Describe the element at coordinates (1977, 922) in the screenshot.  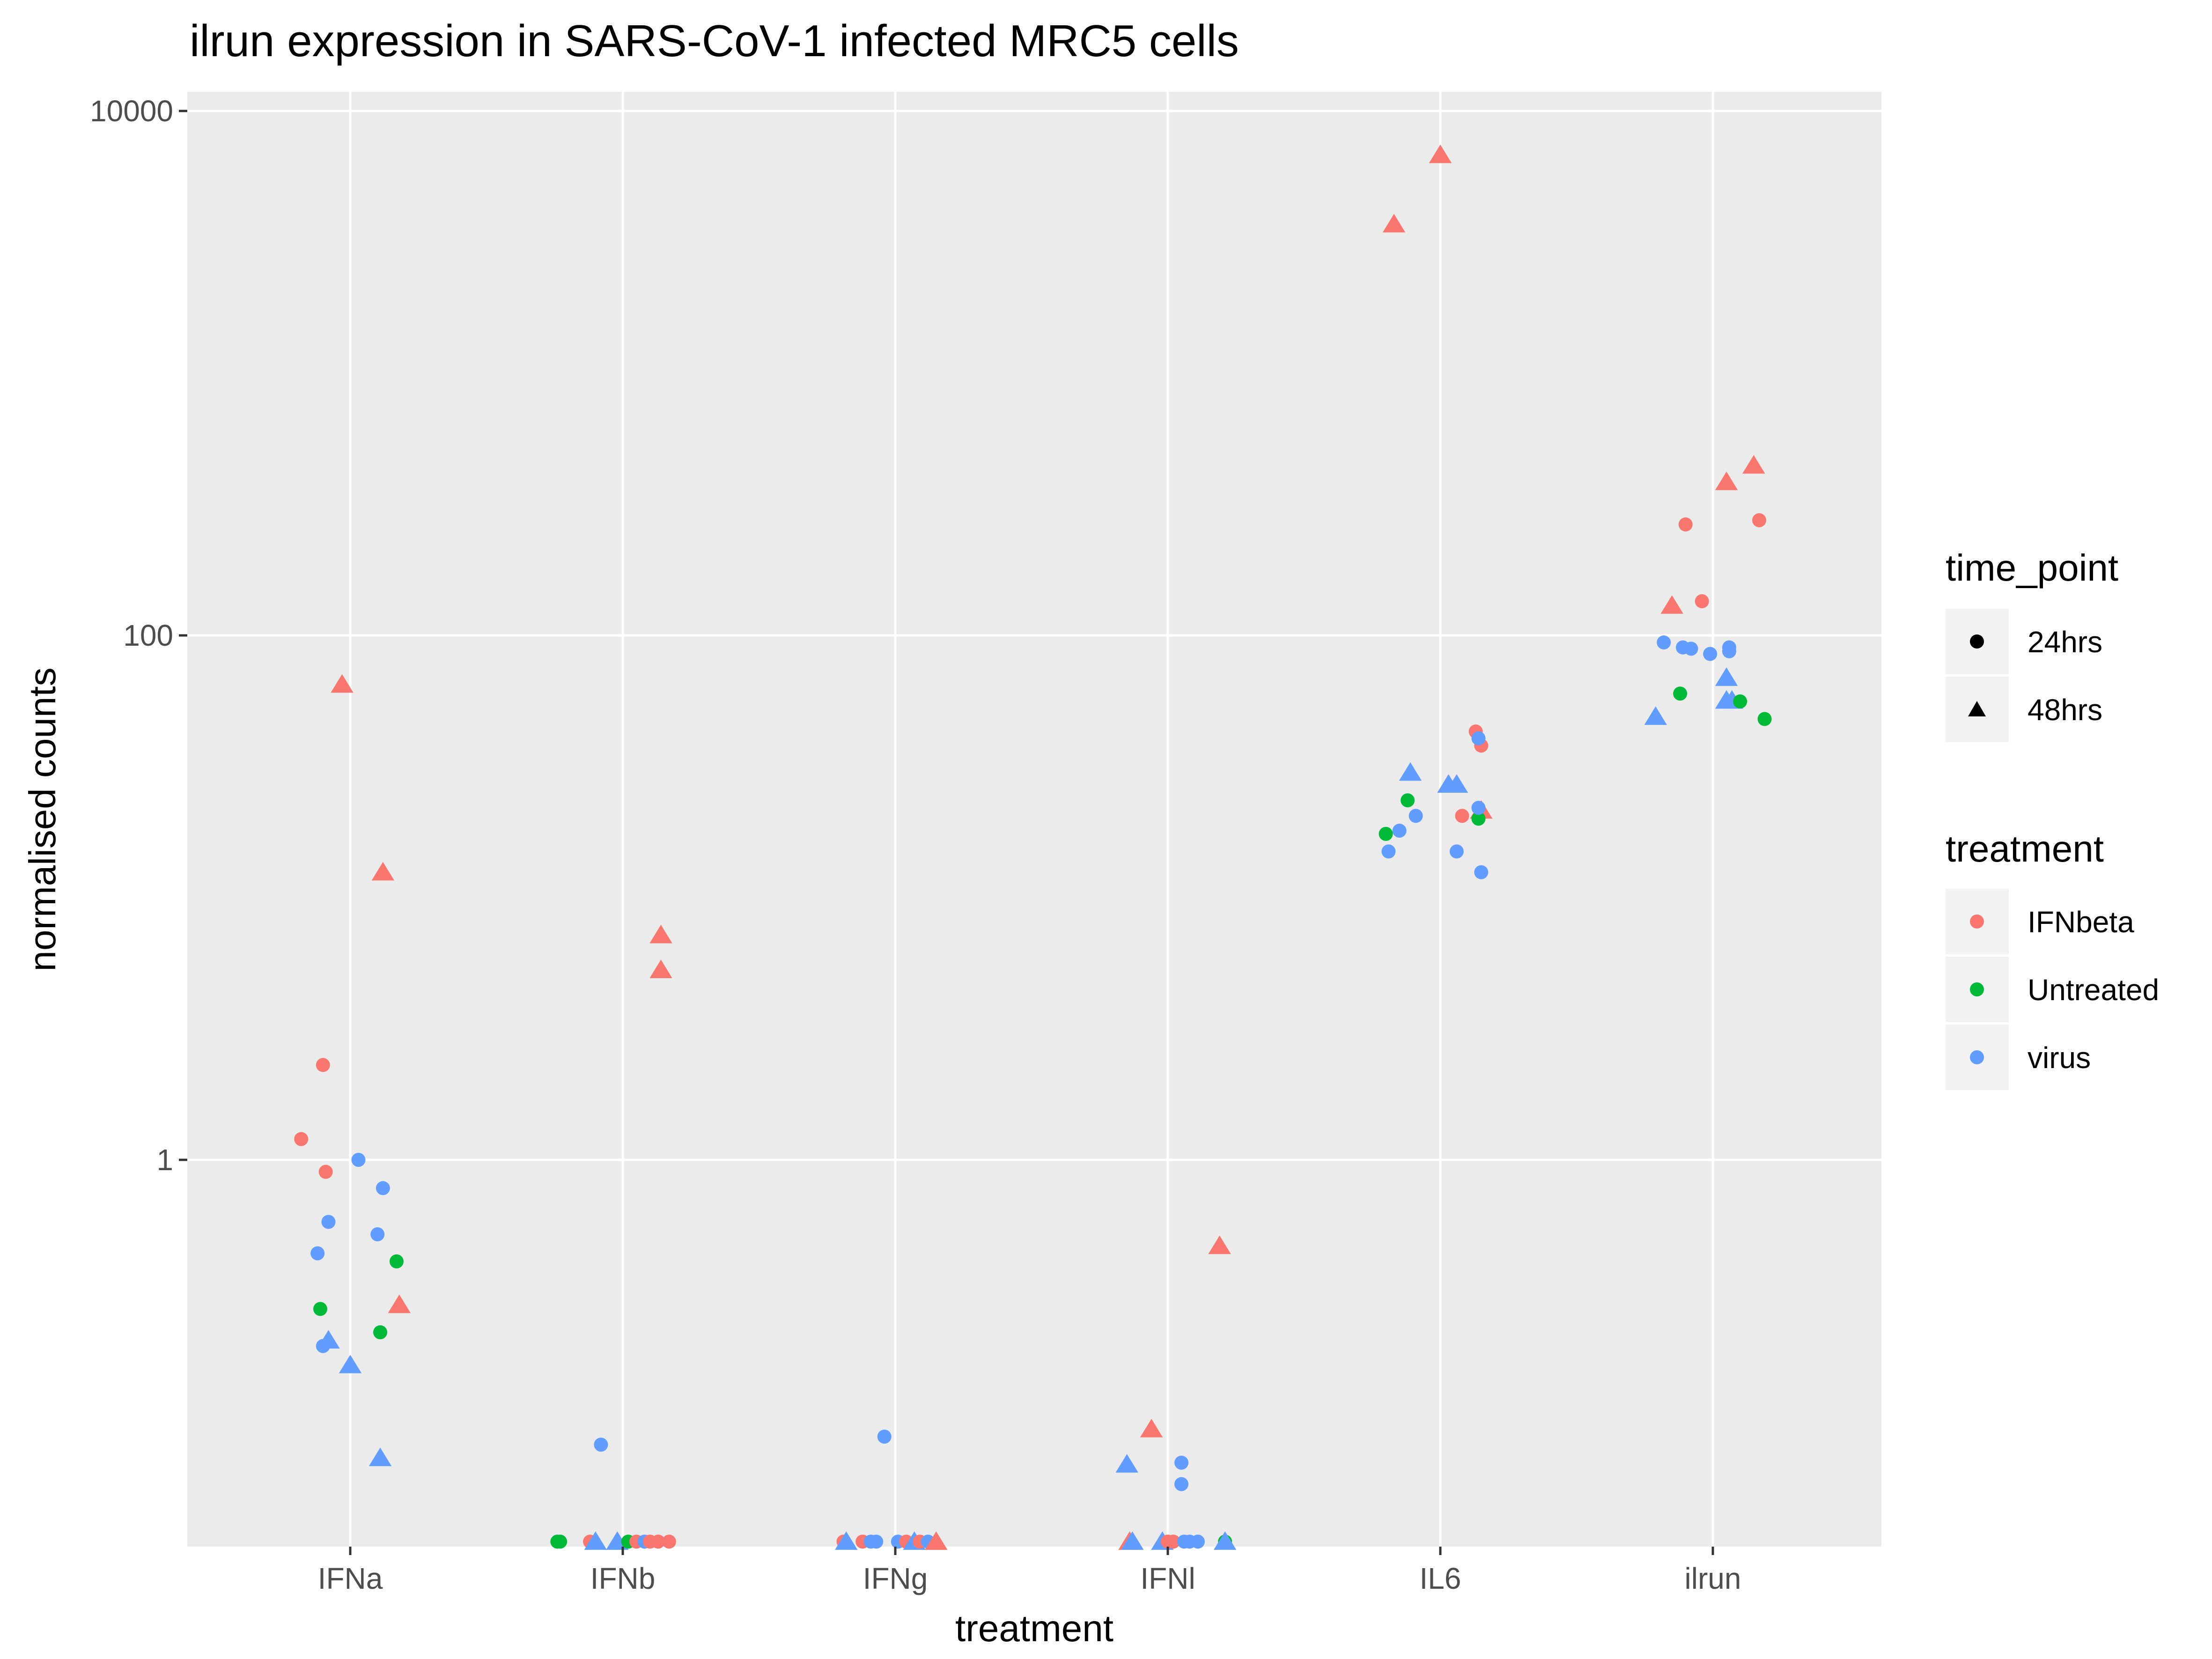
I see `legend-key-ifnbeta` at that location.